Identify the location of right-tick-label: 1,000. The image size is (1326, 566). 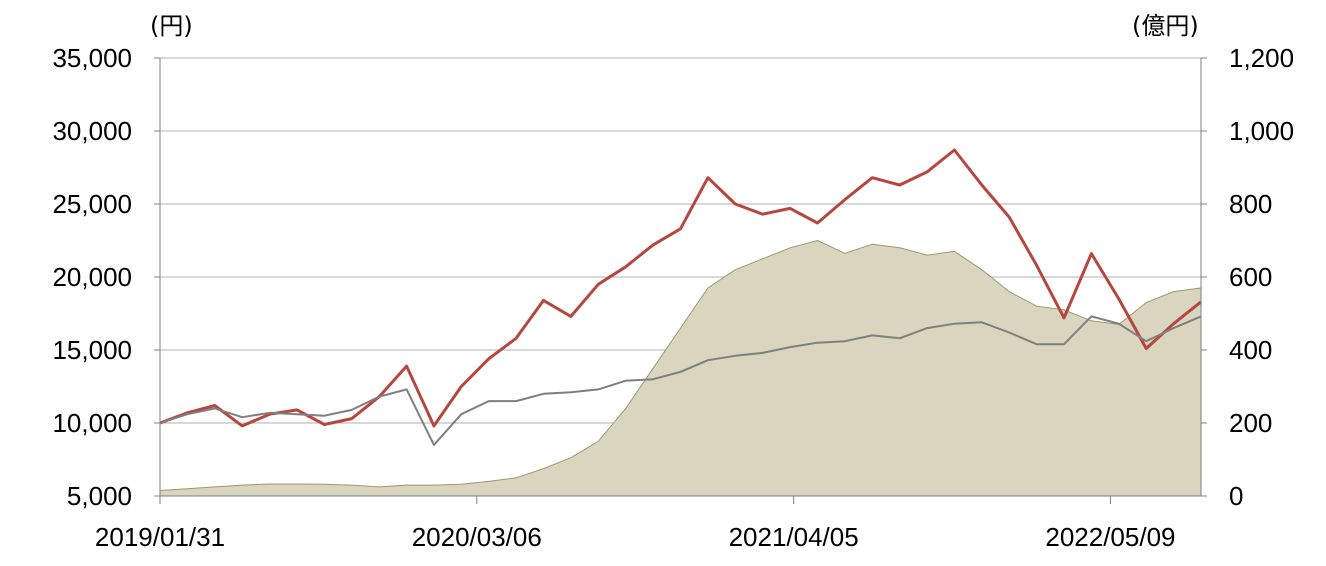
(1261, 131).